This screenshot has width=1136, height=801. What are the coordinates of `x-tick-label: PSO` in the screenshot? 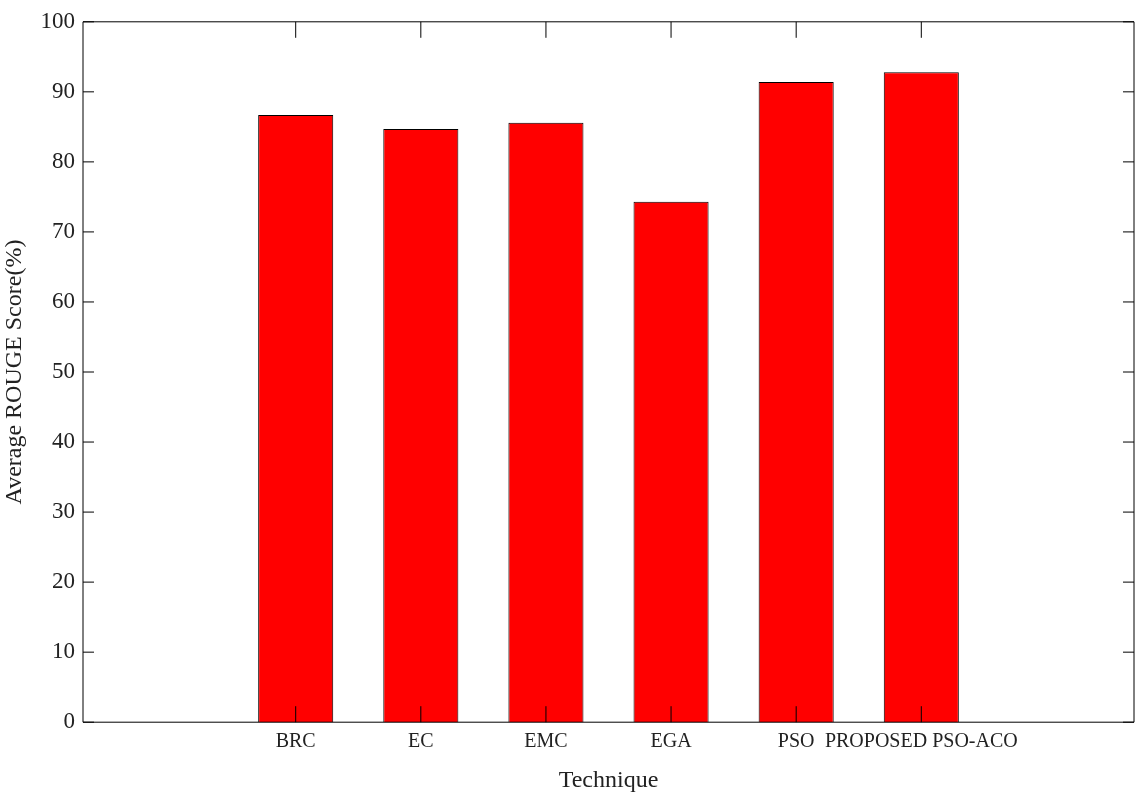 It's located at (796, 740).